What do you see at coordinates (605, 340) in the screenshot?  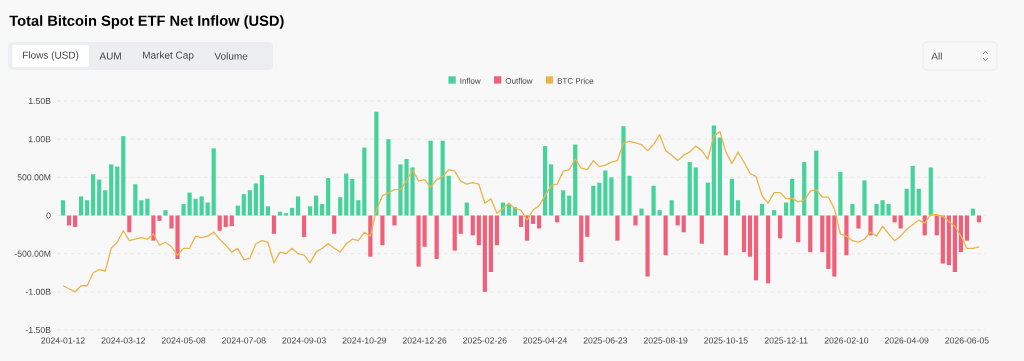 I see `x-tick-label: 2025-06-23` at bounding box center [605, 340].